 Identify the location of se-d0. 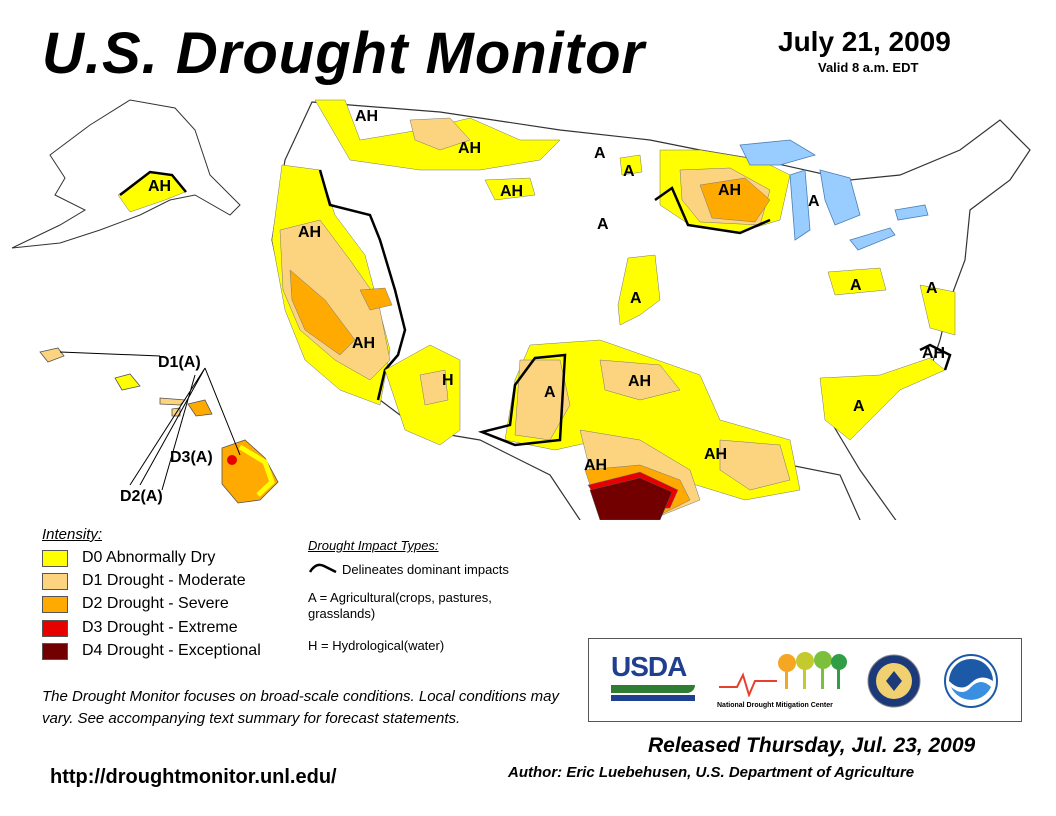
(882, 399).